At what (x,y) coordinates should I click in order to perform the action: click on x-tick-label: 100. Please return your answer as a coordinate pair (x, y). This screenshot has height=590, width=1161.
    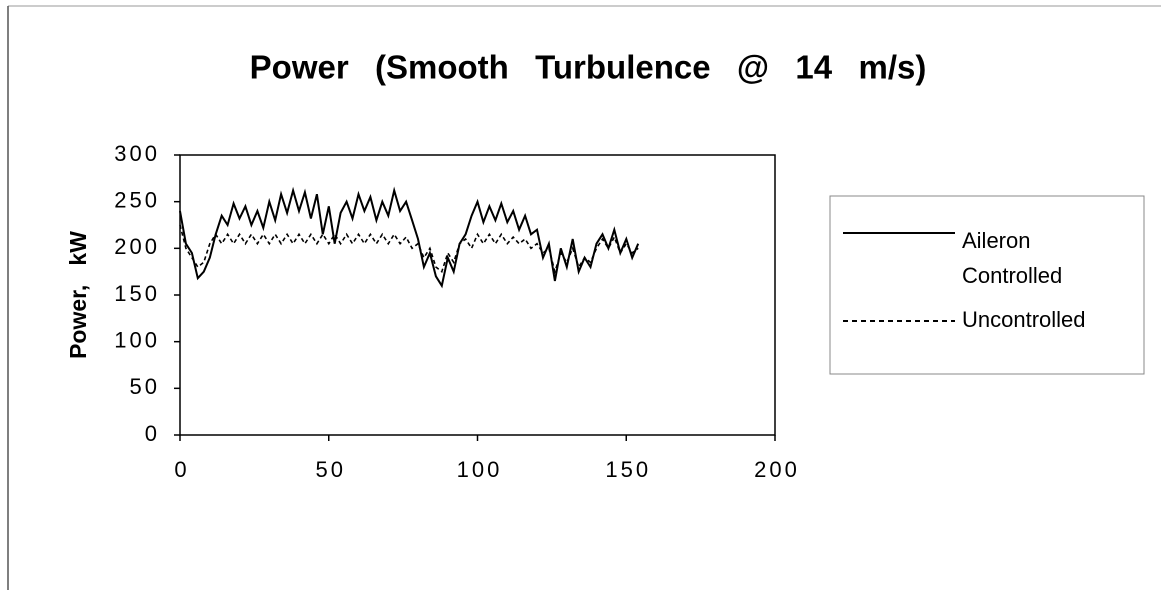
    Looking at the image, I should click on (480, 469).